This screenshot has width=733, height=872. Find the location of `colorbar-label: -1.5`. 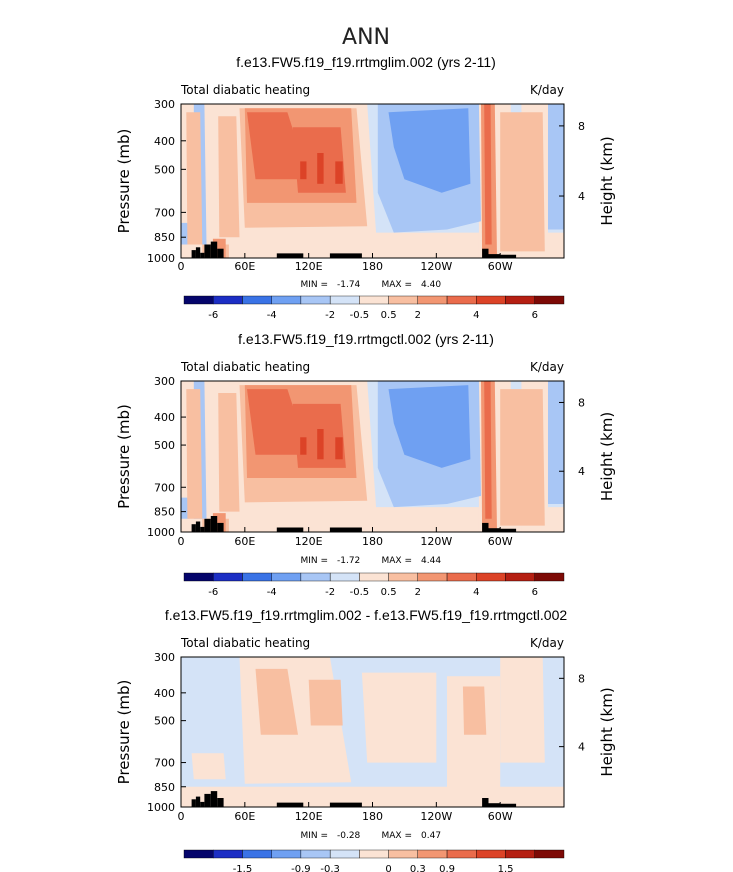

colorbar-label: -1.5 is located at coordinates (243, 868).